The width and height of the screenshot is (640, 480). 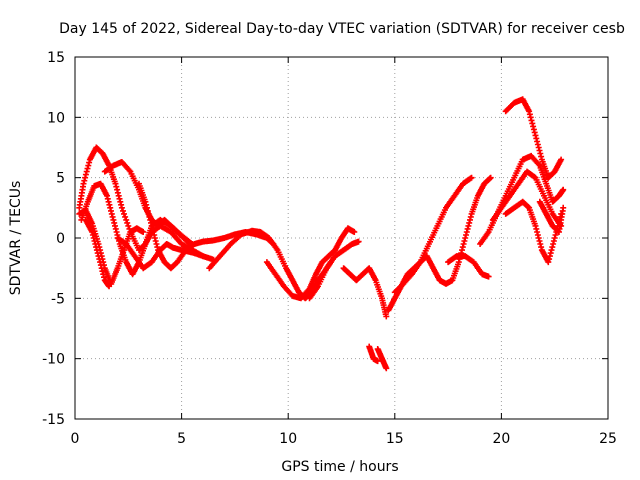 What do you see at coordinates (288, 439) in the screenshot?
I see `x-tick-label: 10` at bounding box center [288, 439].